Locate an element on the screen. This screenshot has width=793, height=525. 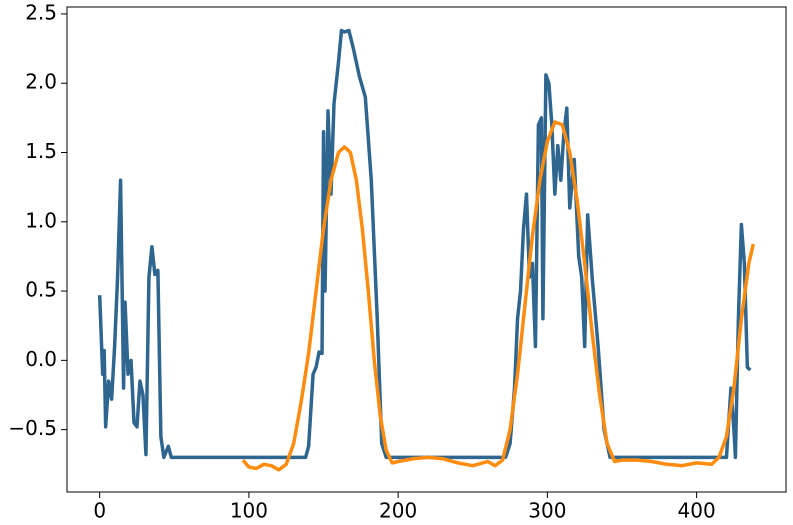
y-tick-label: −0.5 is located at coordinates (32, 428).